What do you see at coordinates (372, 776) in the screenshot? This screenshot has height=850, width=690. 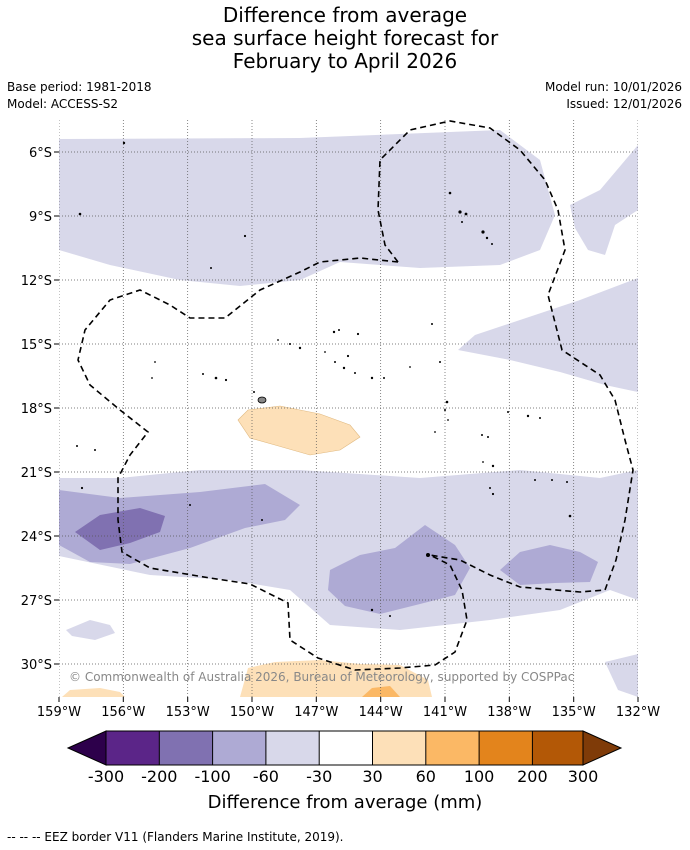 I see `colorbar-label: 30` at bounding box center [372, 776].